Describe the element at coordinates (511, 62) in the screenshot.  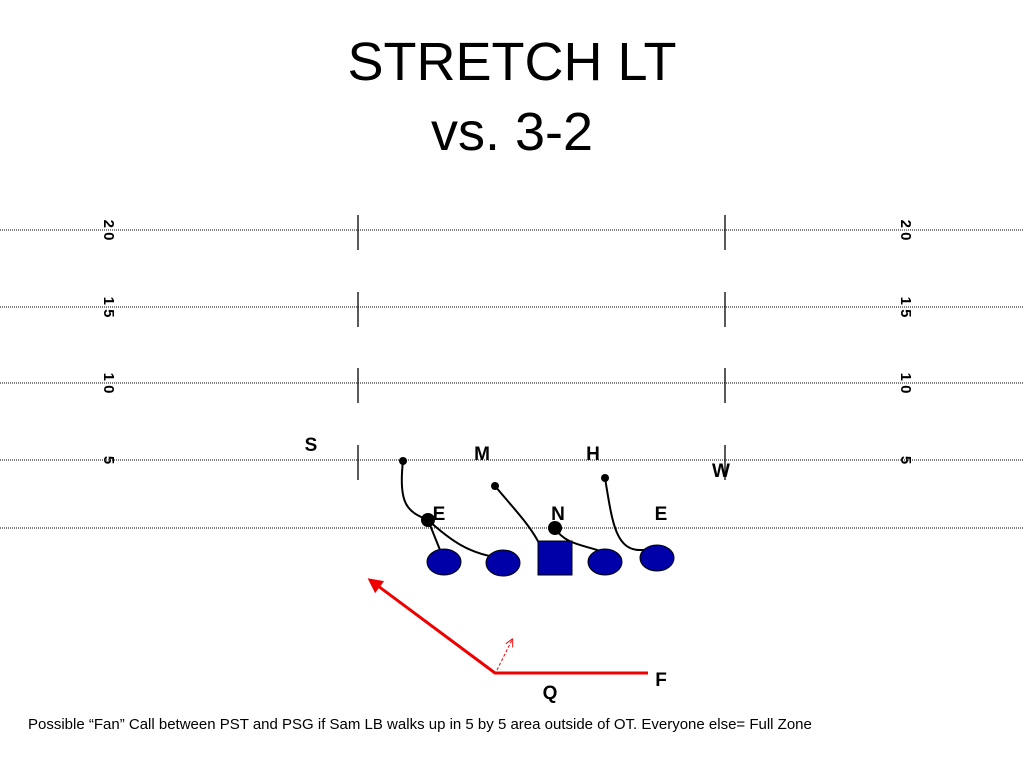
I see `title-line: STRETCH LT` at that location.